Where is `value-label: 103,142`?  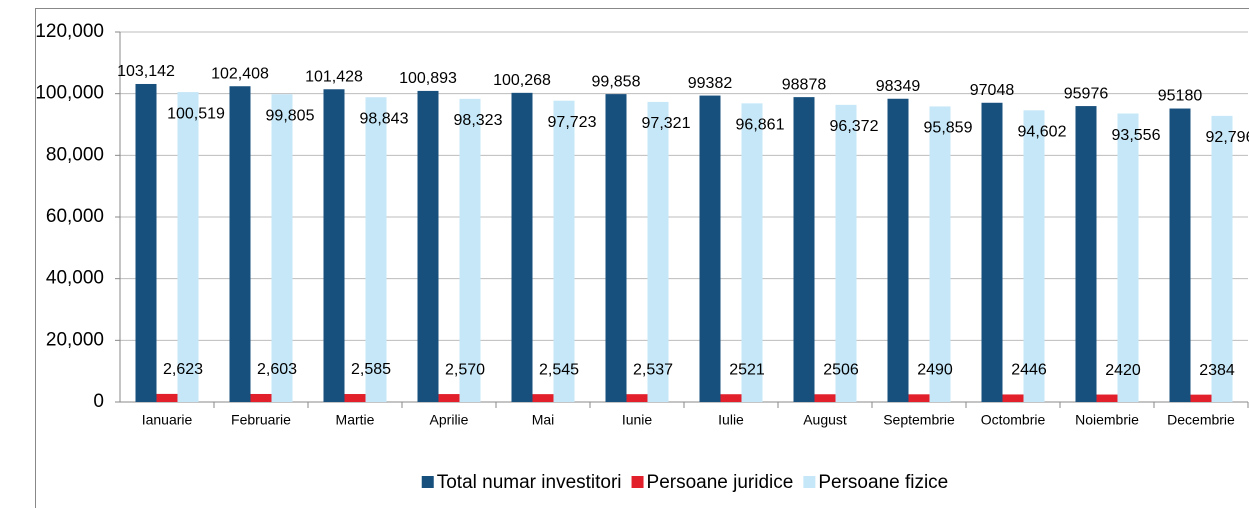 value-label: 103,142 is located at coordinates (146, 71).